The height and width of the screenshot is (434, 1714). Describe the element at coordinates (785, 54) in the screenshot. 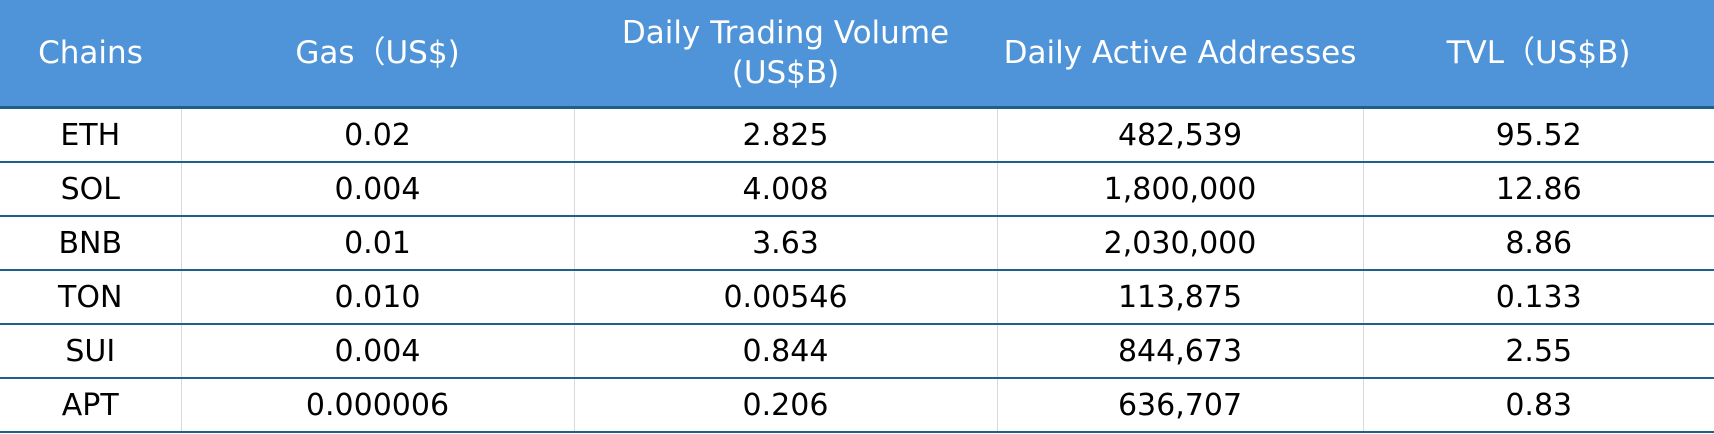

I see `header-daily-trading-volume: Daily Trading Volume (US$B)` at that location.